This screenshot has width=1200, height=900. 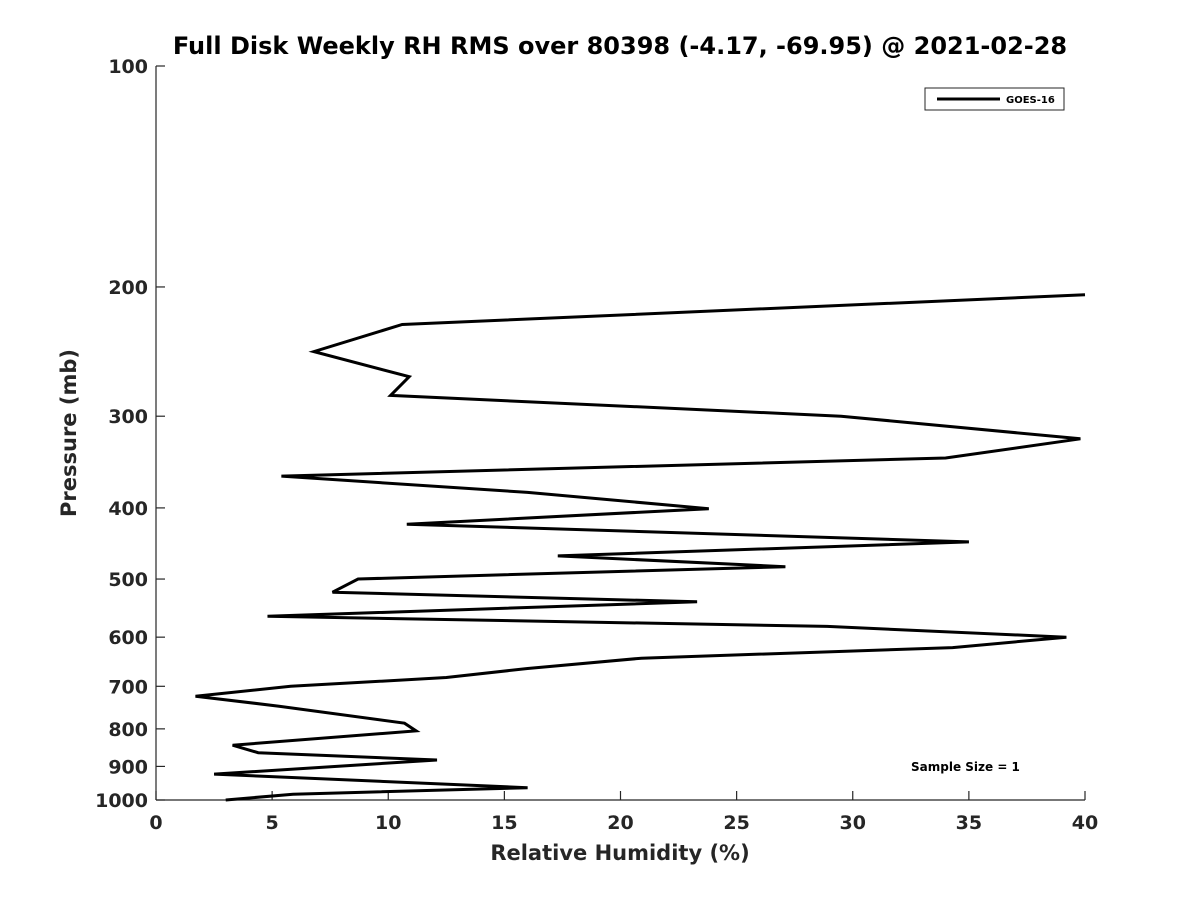 I want to click on y-tick-label: 800, so click(x=128, y=730).